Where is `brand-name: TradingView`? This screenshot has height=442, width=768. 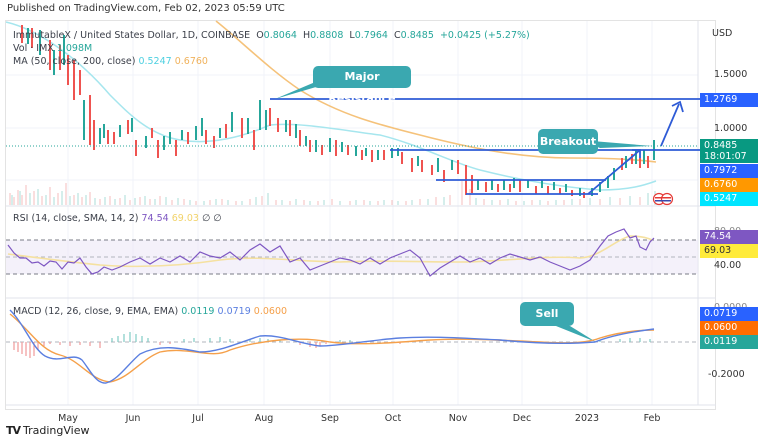 brand-name: TradingView is located at coordinates (56, 430).